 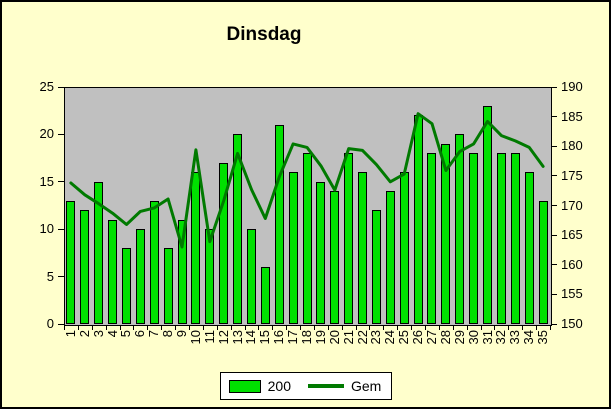 What do you see at coordinates (348, 337) in the screenshot?
I see `x-axis-label: 21` at bounding box center [348, 337].